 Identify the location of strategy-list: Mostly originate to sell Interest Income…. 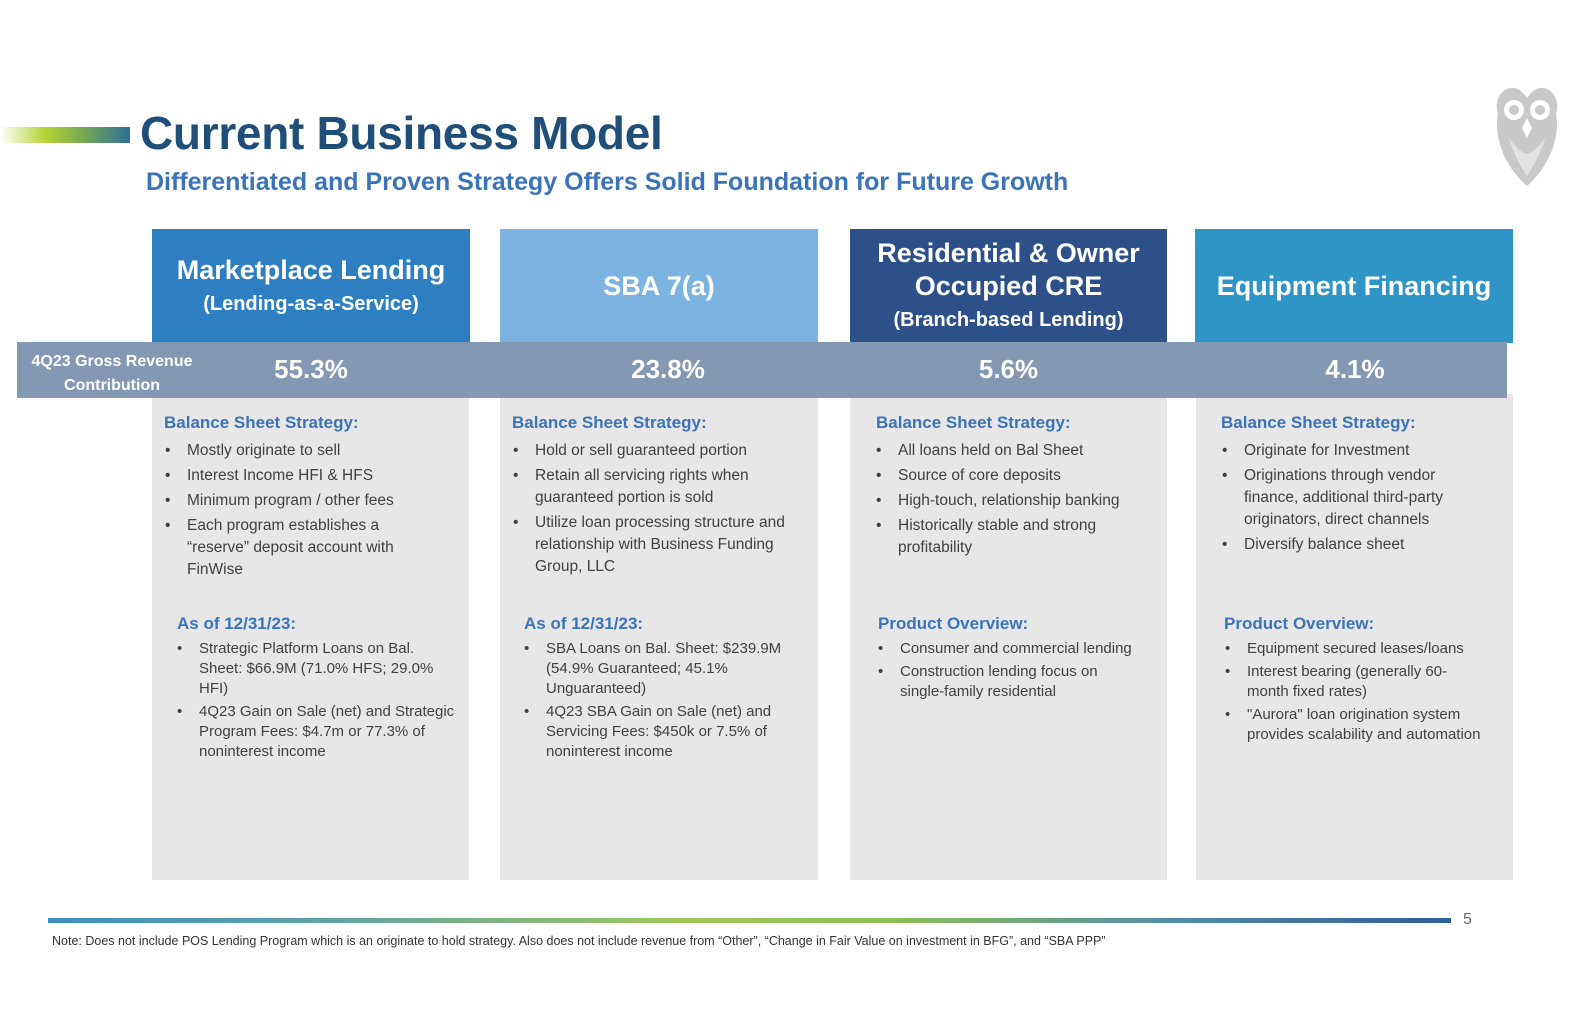
(303, 512).